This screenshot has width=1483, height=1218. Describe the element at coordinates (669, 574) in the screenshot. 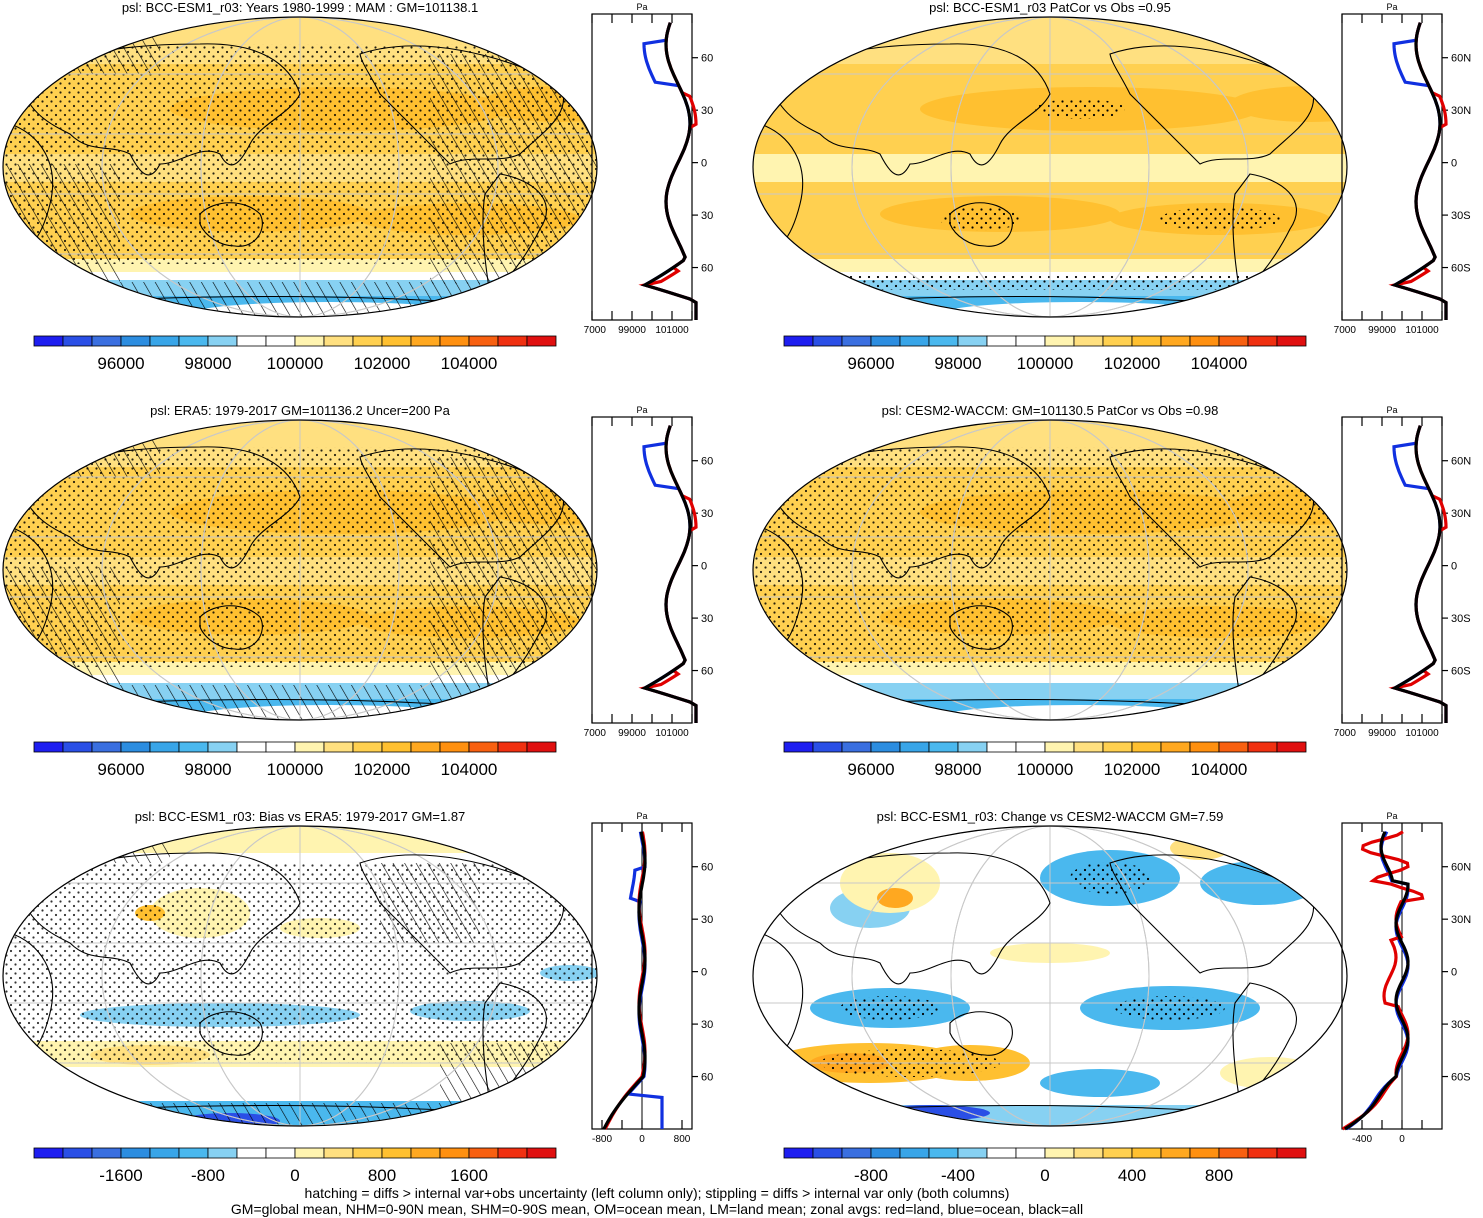

I see `zonal-series-all` at that location.